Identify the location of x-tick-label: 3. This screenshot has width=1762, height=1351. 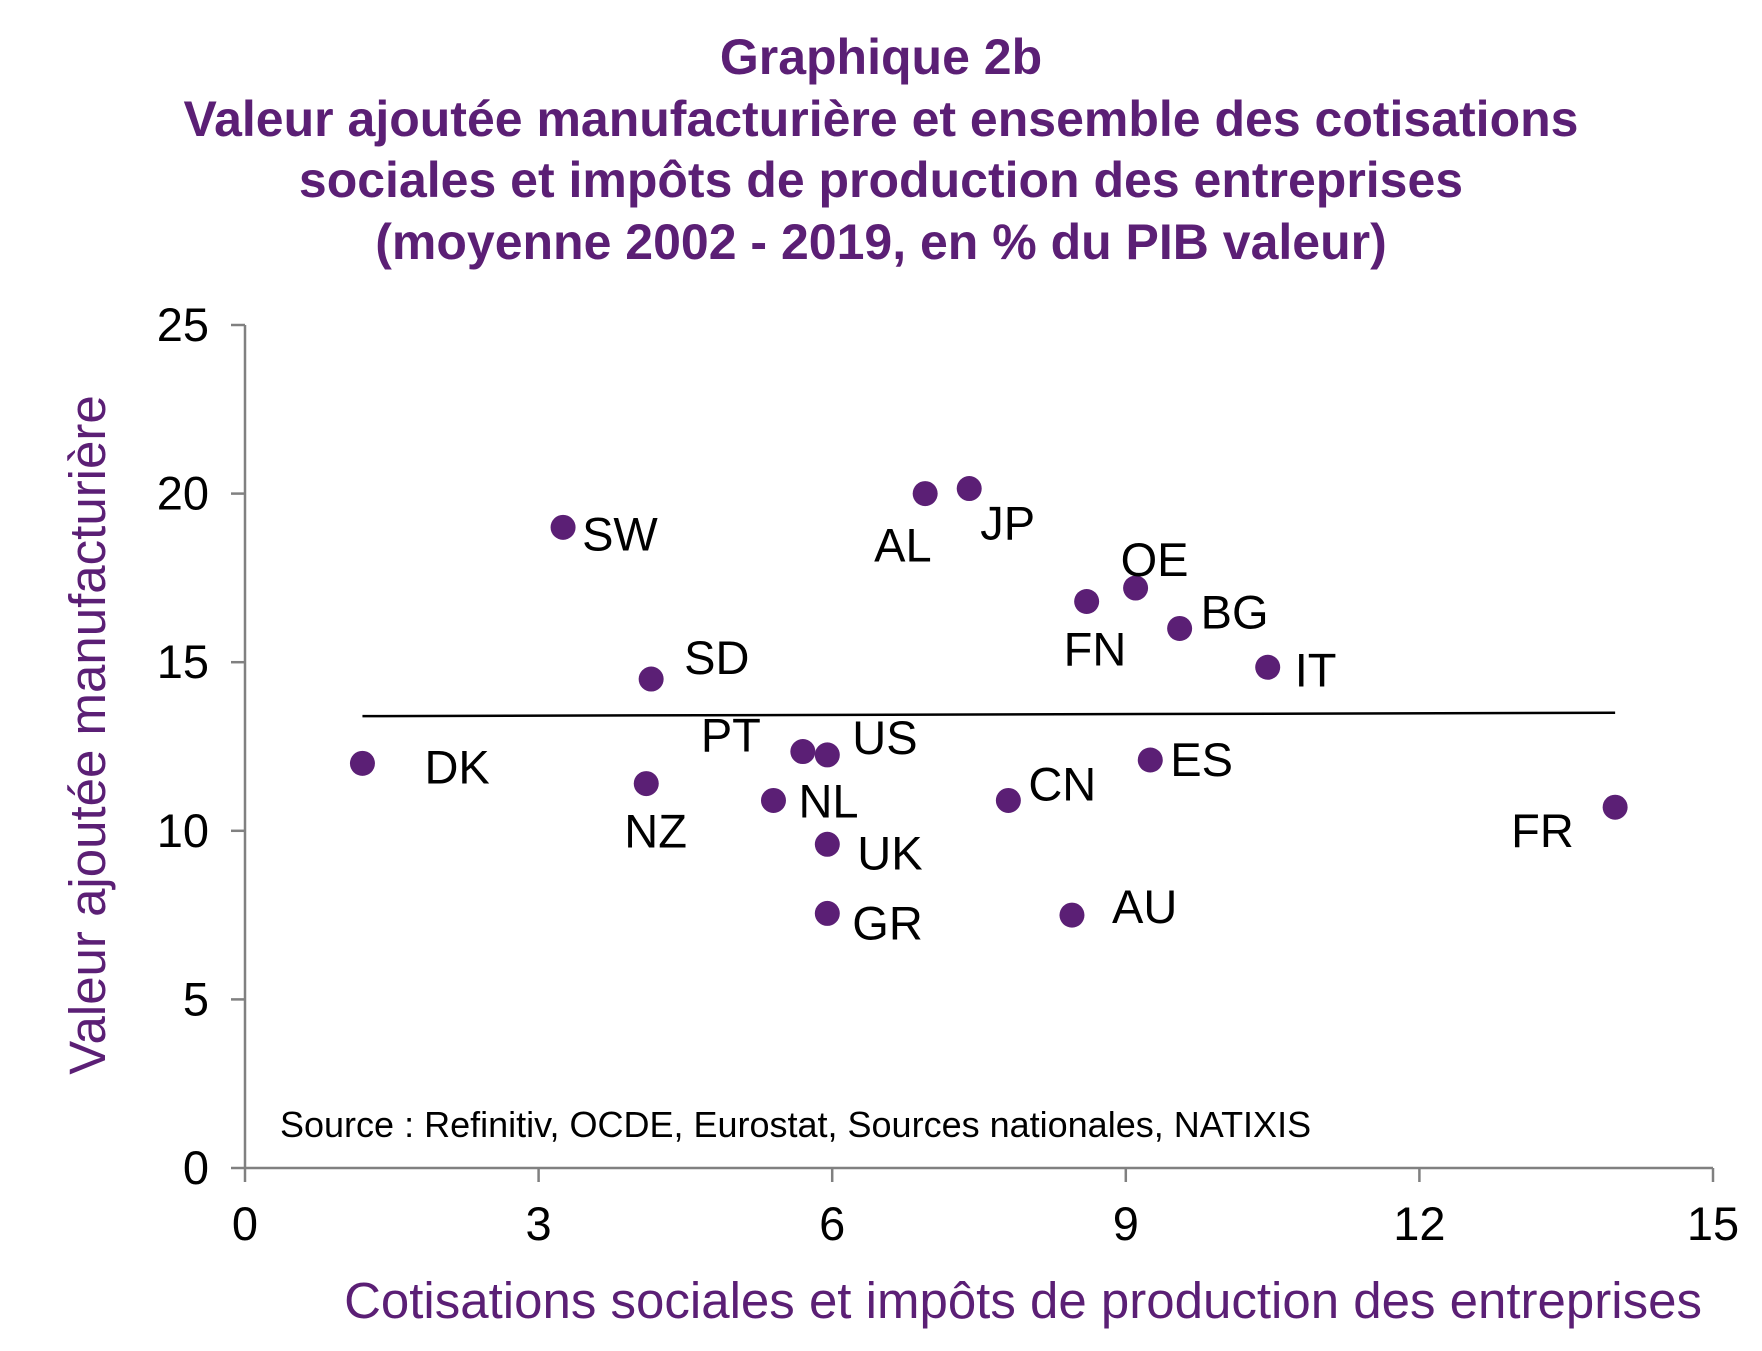
(539, 1223).